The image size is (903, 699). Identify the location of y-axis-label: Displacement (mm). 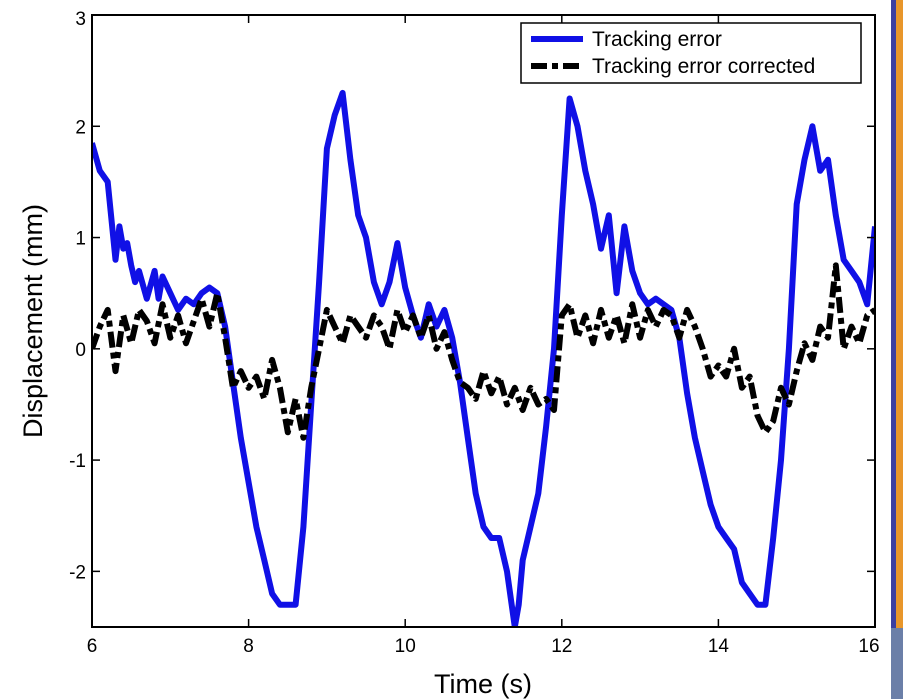
(33, 321).